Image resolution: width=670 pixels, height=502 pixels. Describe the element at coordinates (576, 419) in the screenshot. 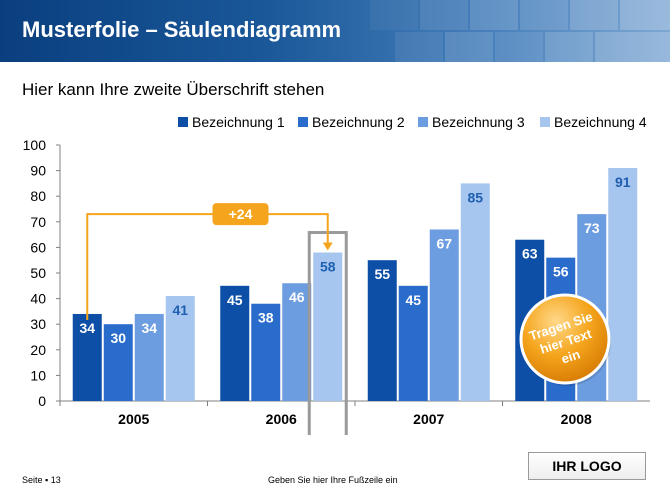

I see `x-tick-label: 2008` at that location.